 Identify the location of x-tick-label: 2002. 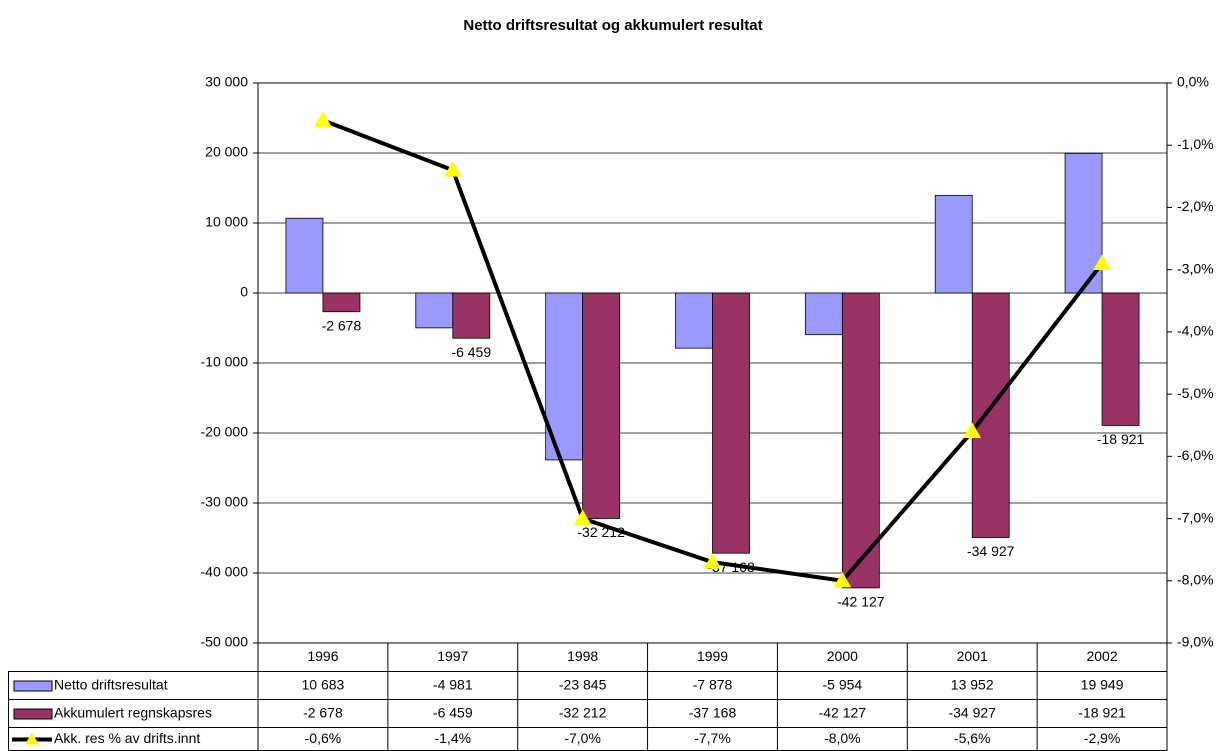
(1101, 656).